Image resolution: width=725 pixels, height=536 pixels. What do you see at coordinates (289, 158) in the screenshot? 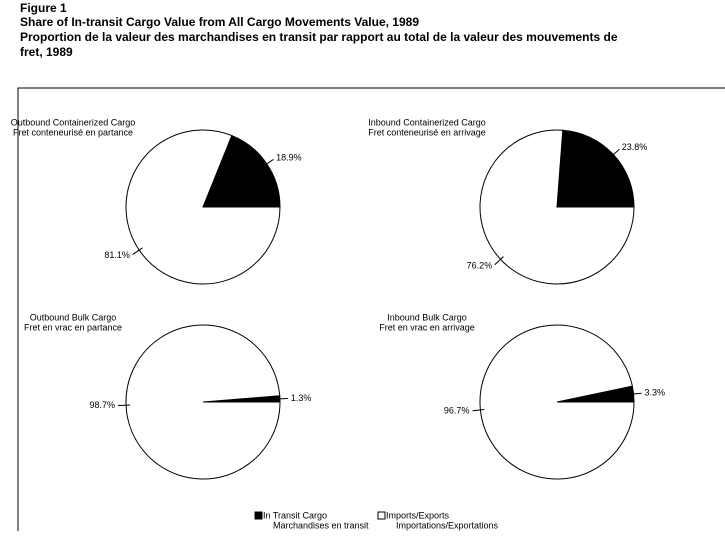
I see `value-label: 18.9%` at bounding box center [289, 158].